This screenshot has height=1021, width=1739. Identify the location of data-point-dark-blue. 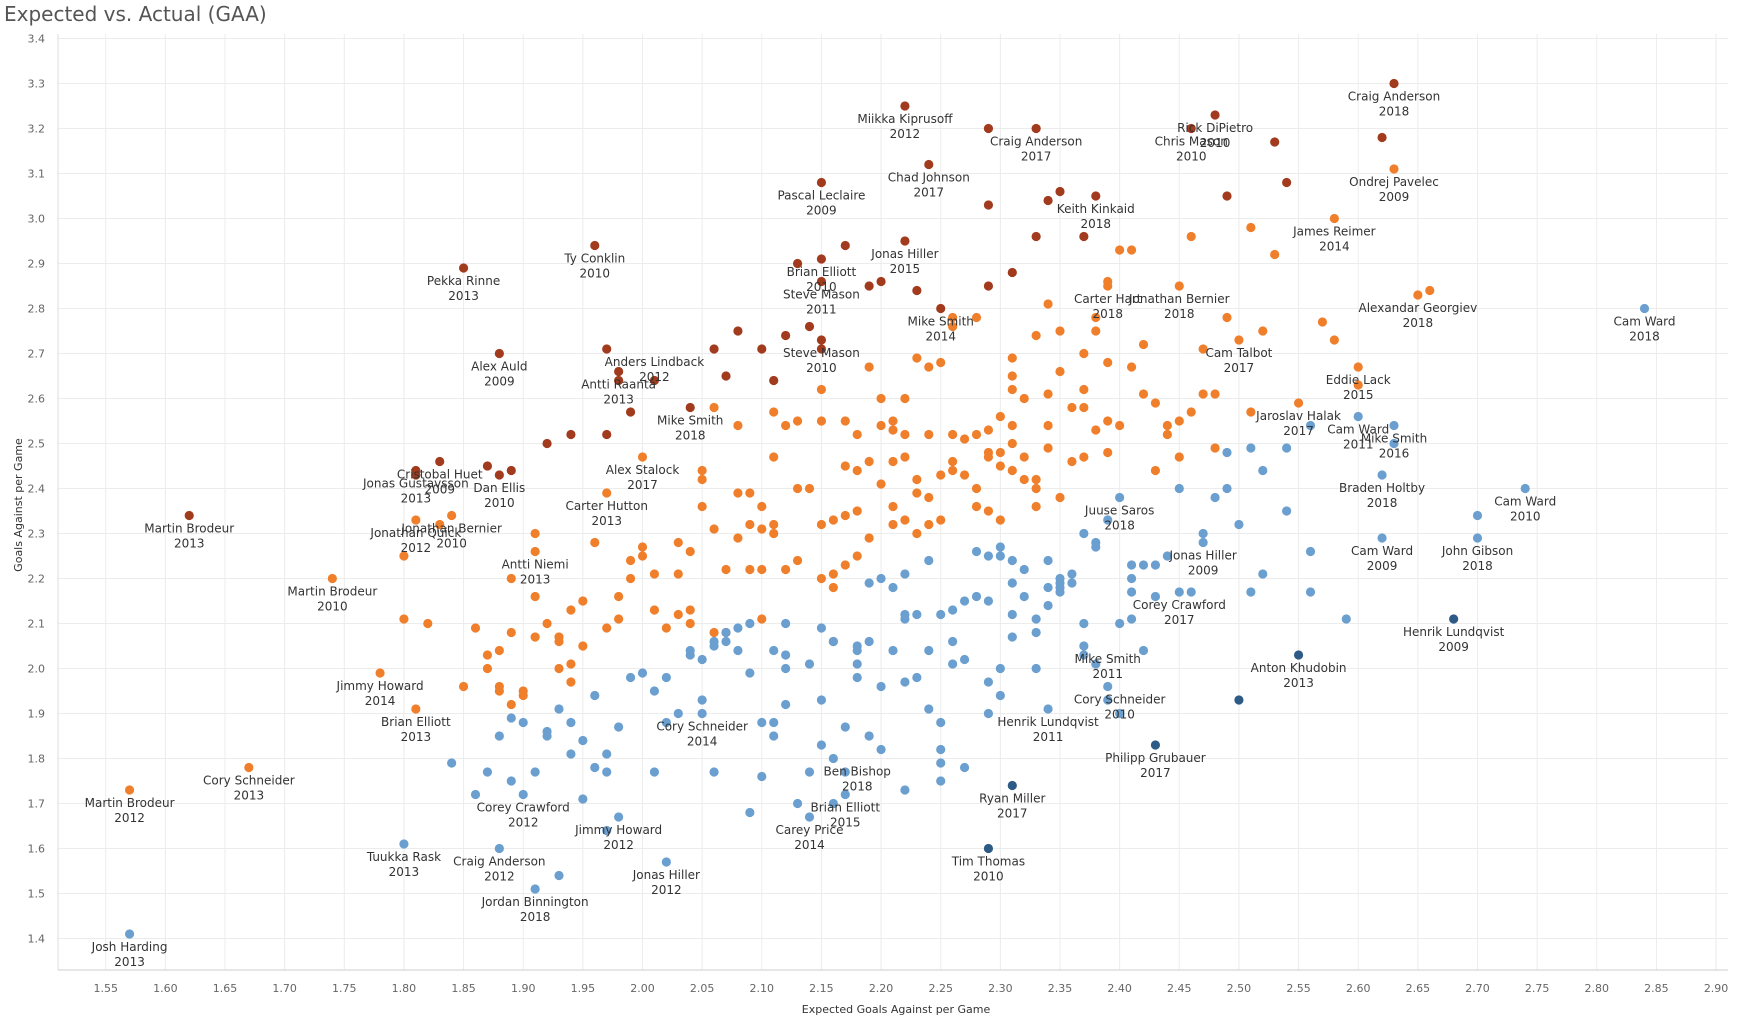
(1298, 655).